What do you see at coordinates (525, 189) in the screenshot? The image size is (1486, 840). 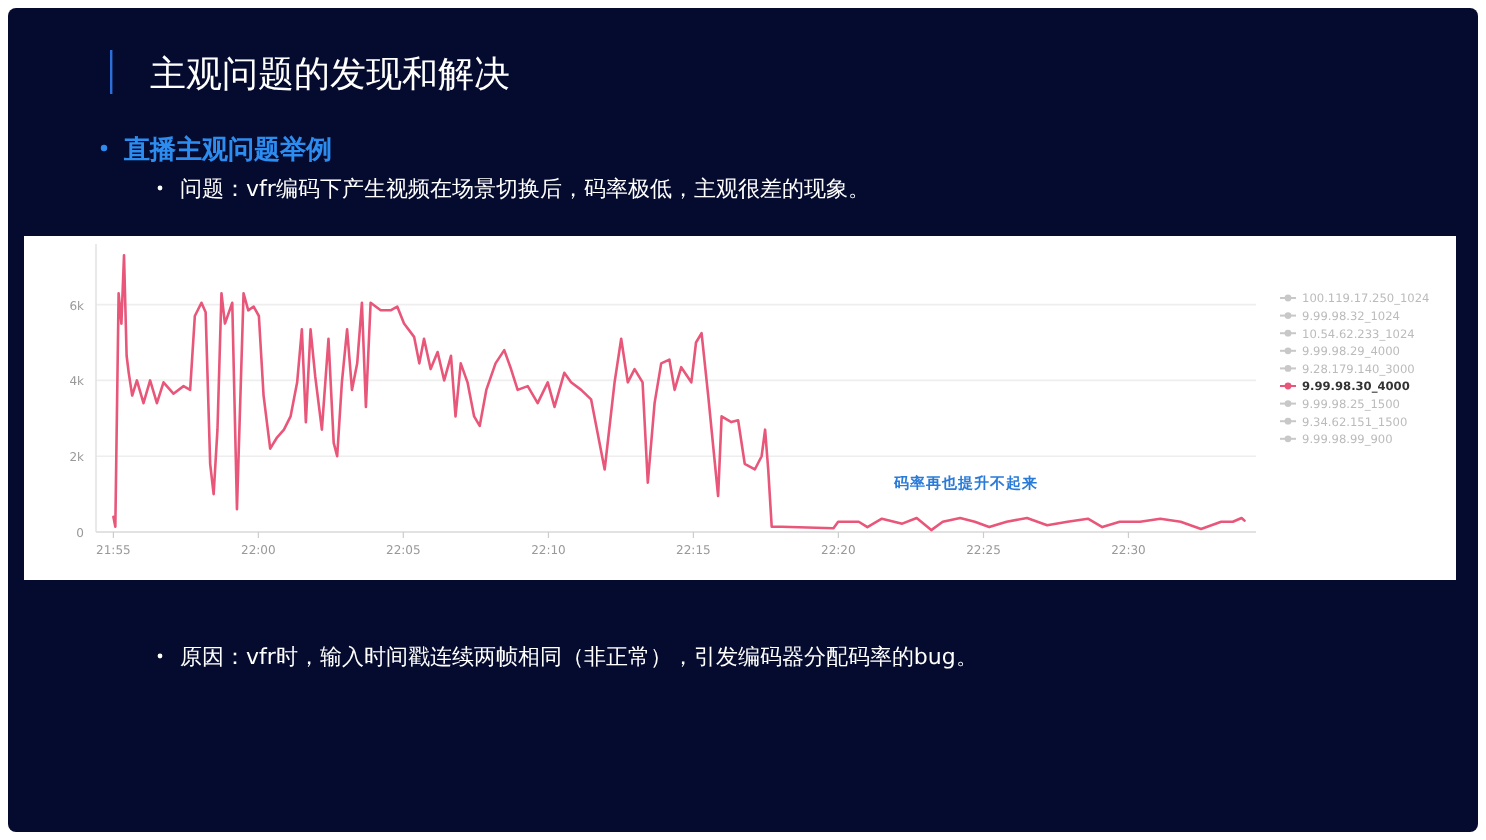 I see `text: 问题：vfr编码下产生视频在场景切换后，码率极低，主观很差的现象。` at bounding box center [525, 189].